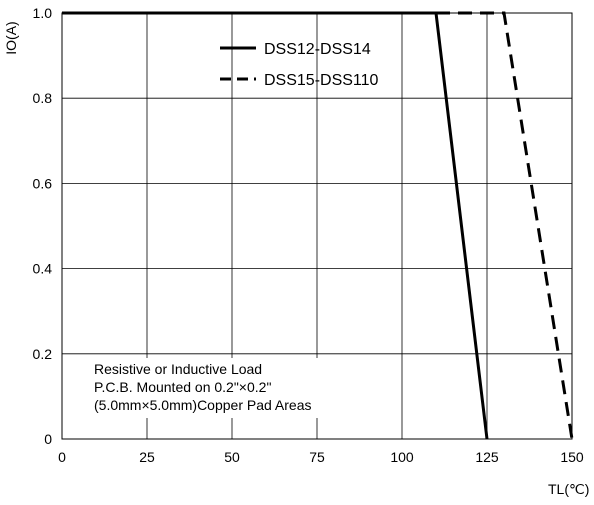 This screenshot has height=505, width=594. What do you see at coordinates (487, 457) in the screenshot?
I see `x-tick-label: 125` at bounding box center [487, 457].